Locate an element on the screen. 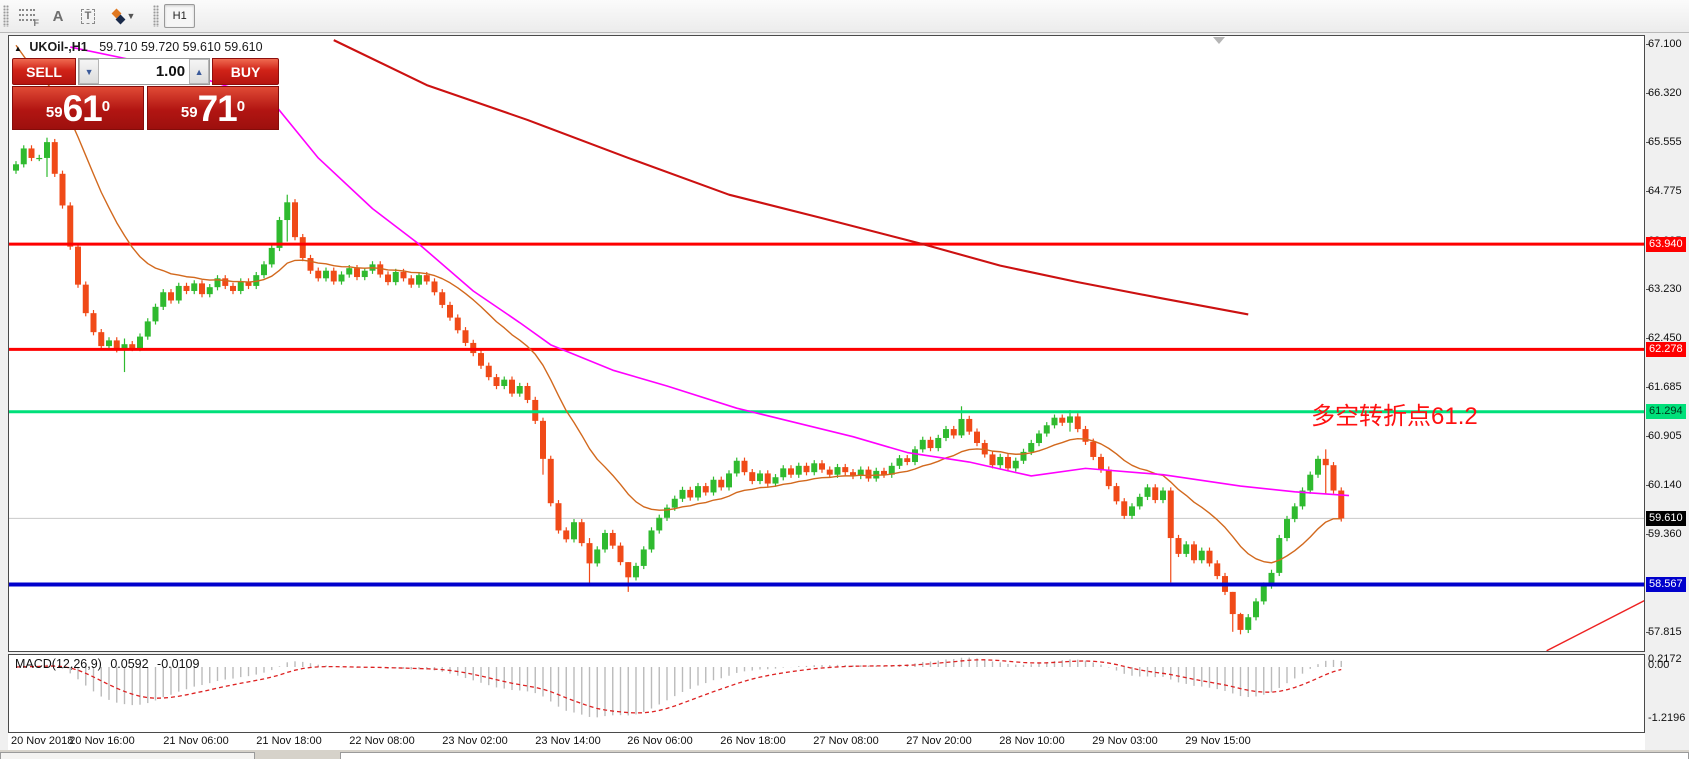  price-marker-62.278: 62.278 is located at coordinates (1666, 349).